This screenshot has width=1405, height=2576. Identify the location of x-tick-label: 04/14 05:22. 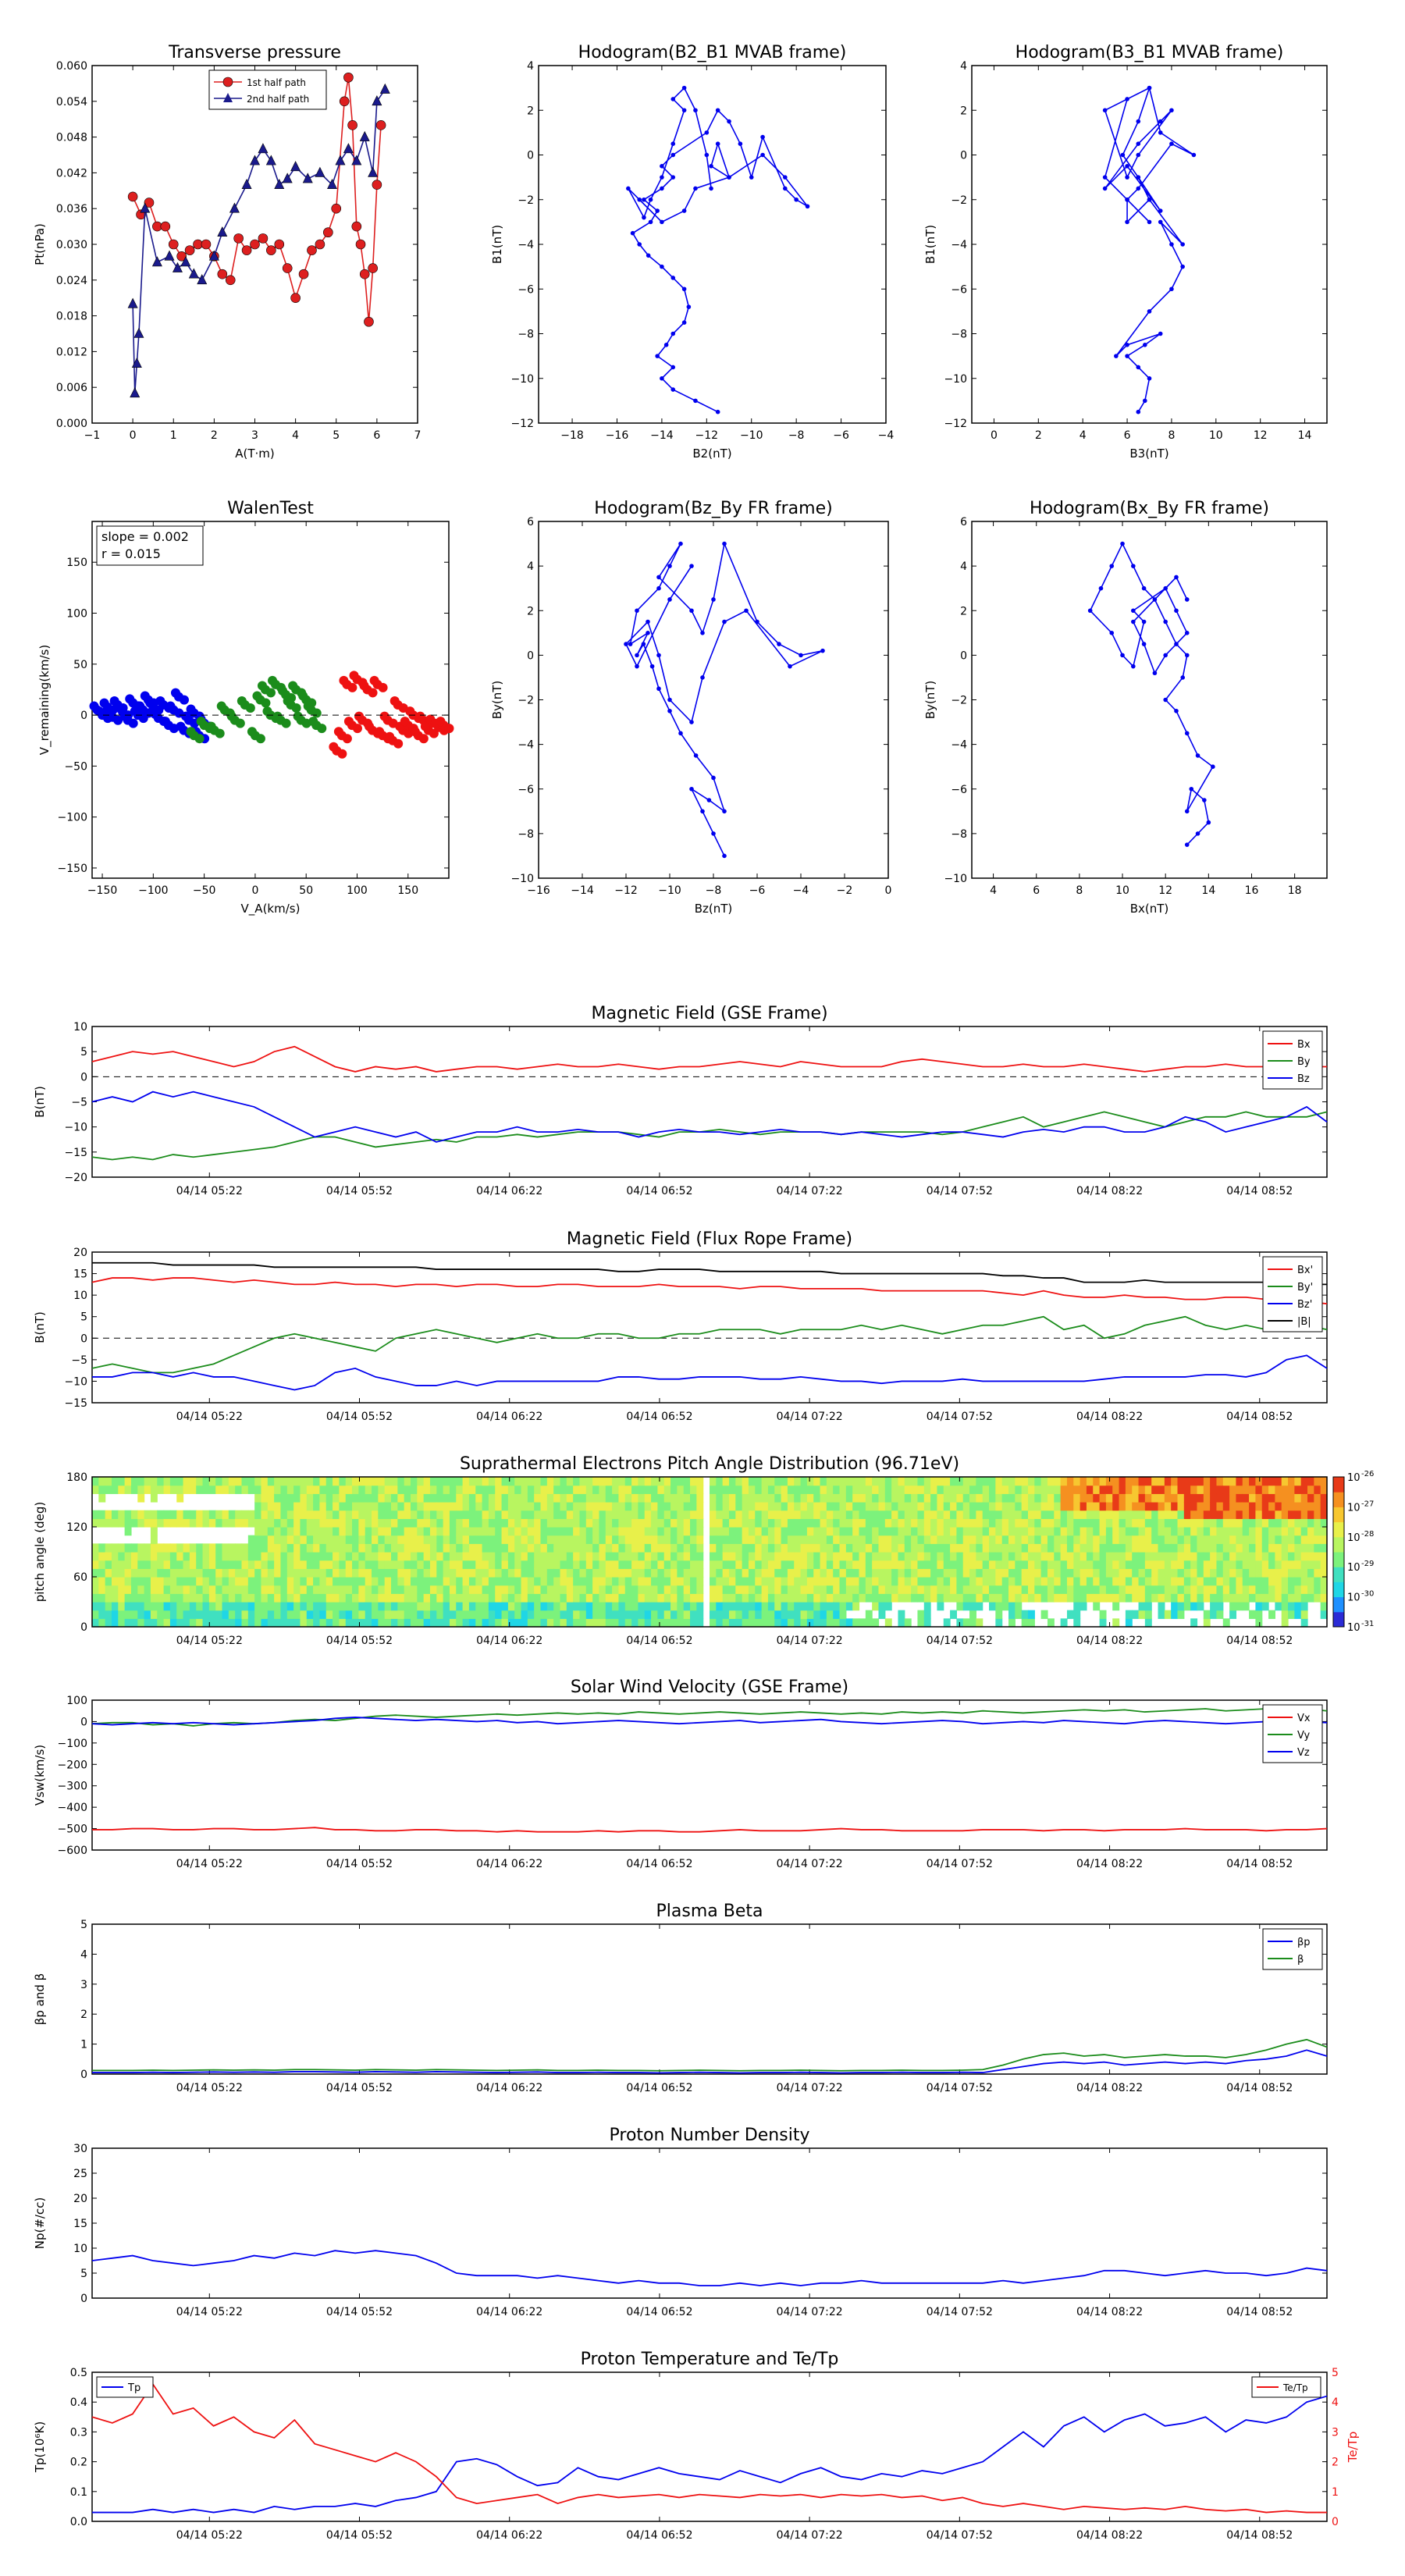
(209, 1864).